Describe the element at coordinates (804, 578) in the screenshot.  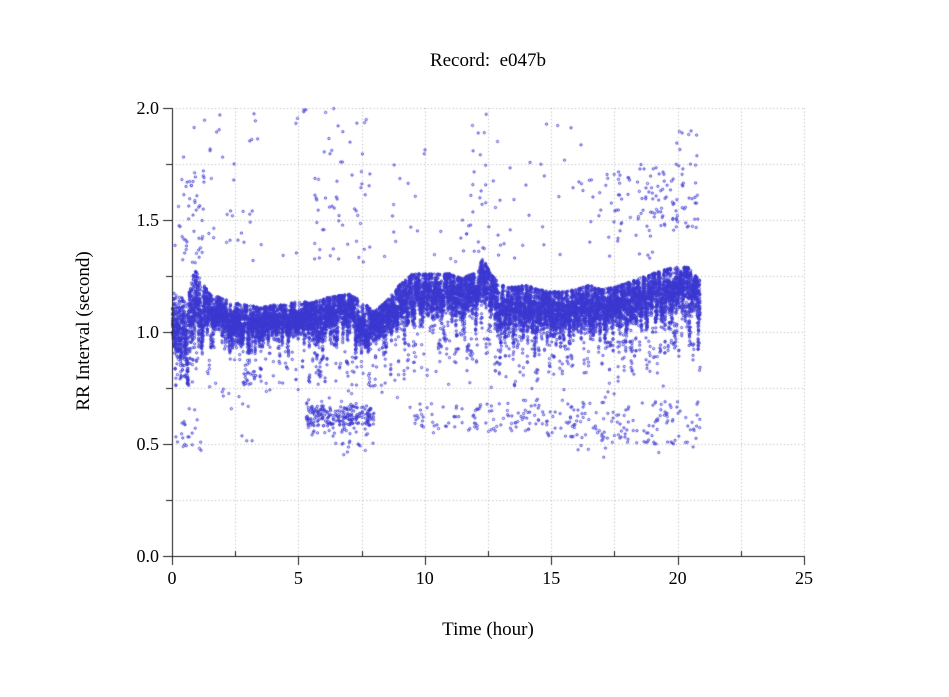
I see `x-tick-label: 25` at that location.